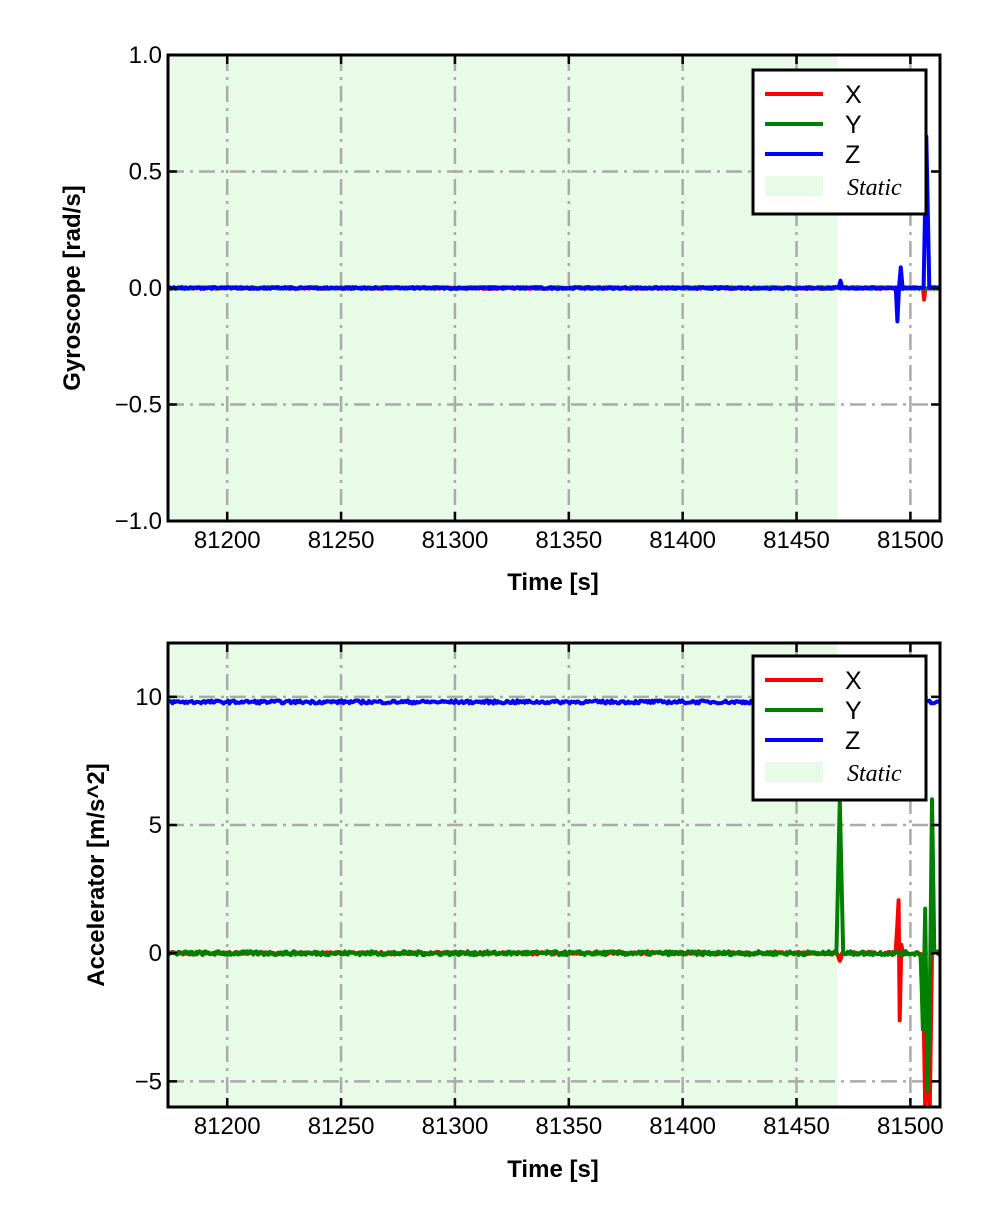 The width and height of the screenshot is (992, 1228). Describe the element at coordinates (145, 55) in the screenshot. I see `y-tick-label: 1.0` at that location.